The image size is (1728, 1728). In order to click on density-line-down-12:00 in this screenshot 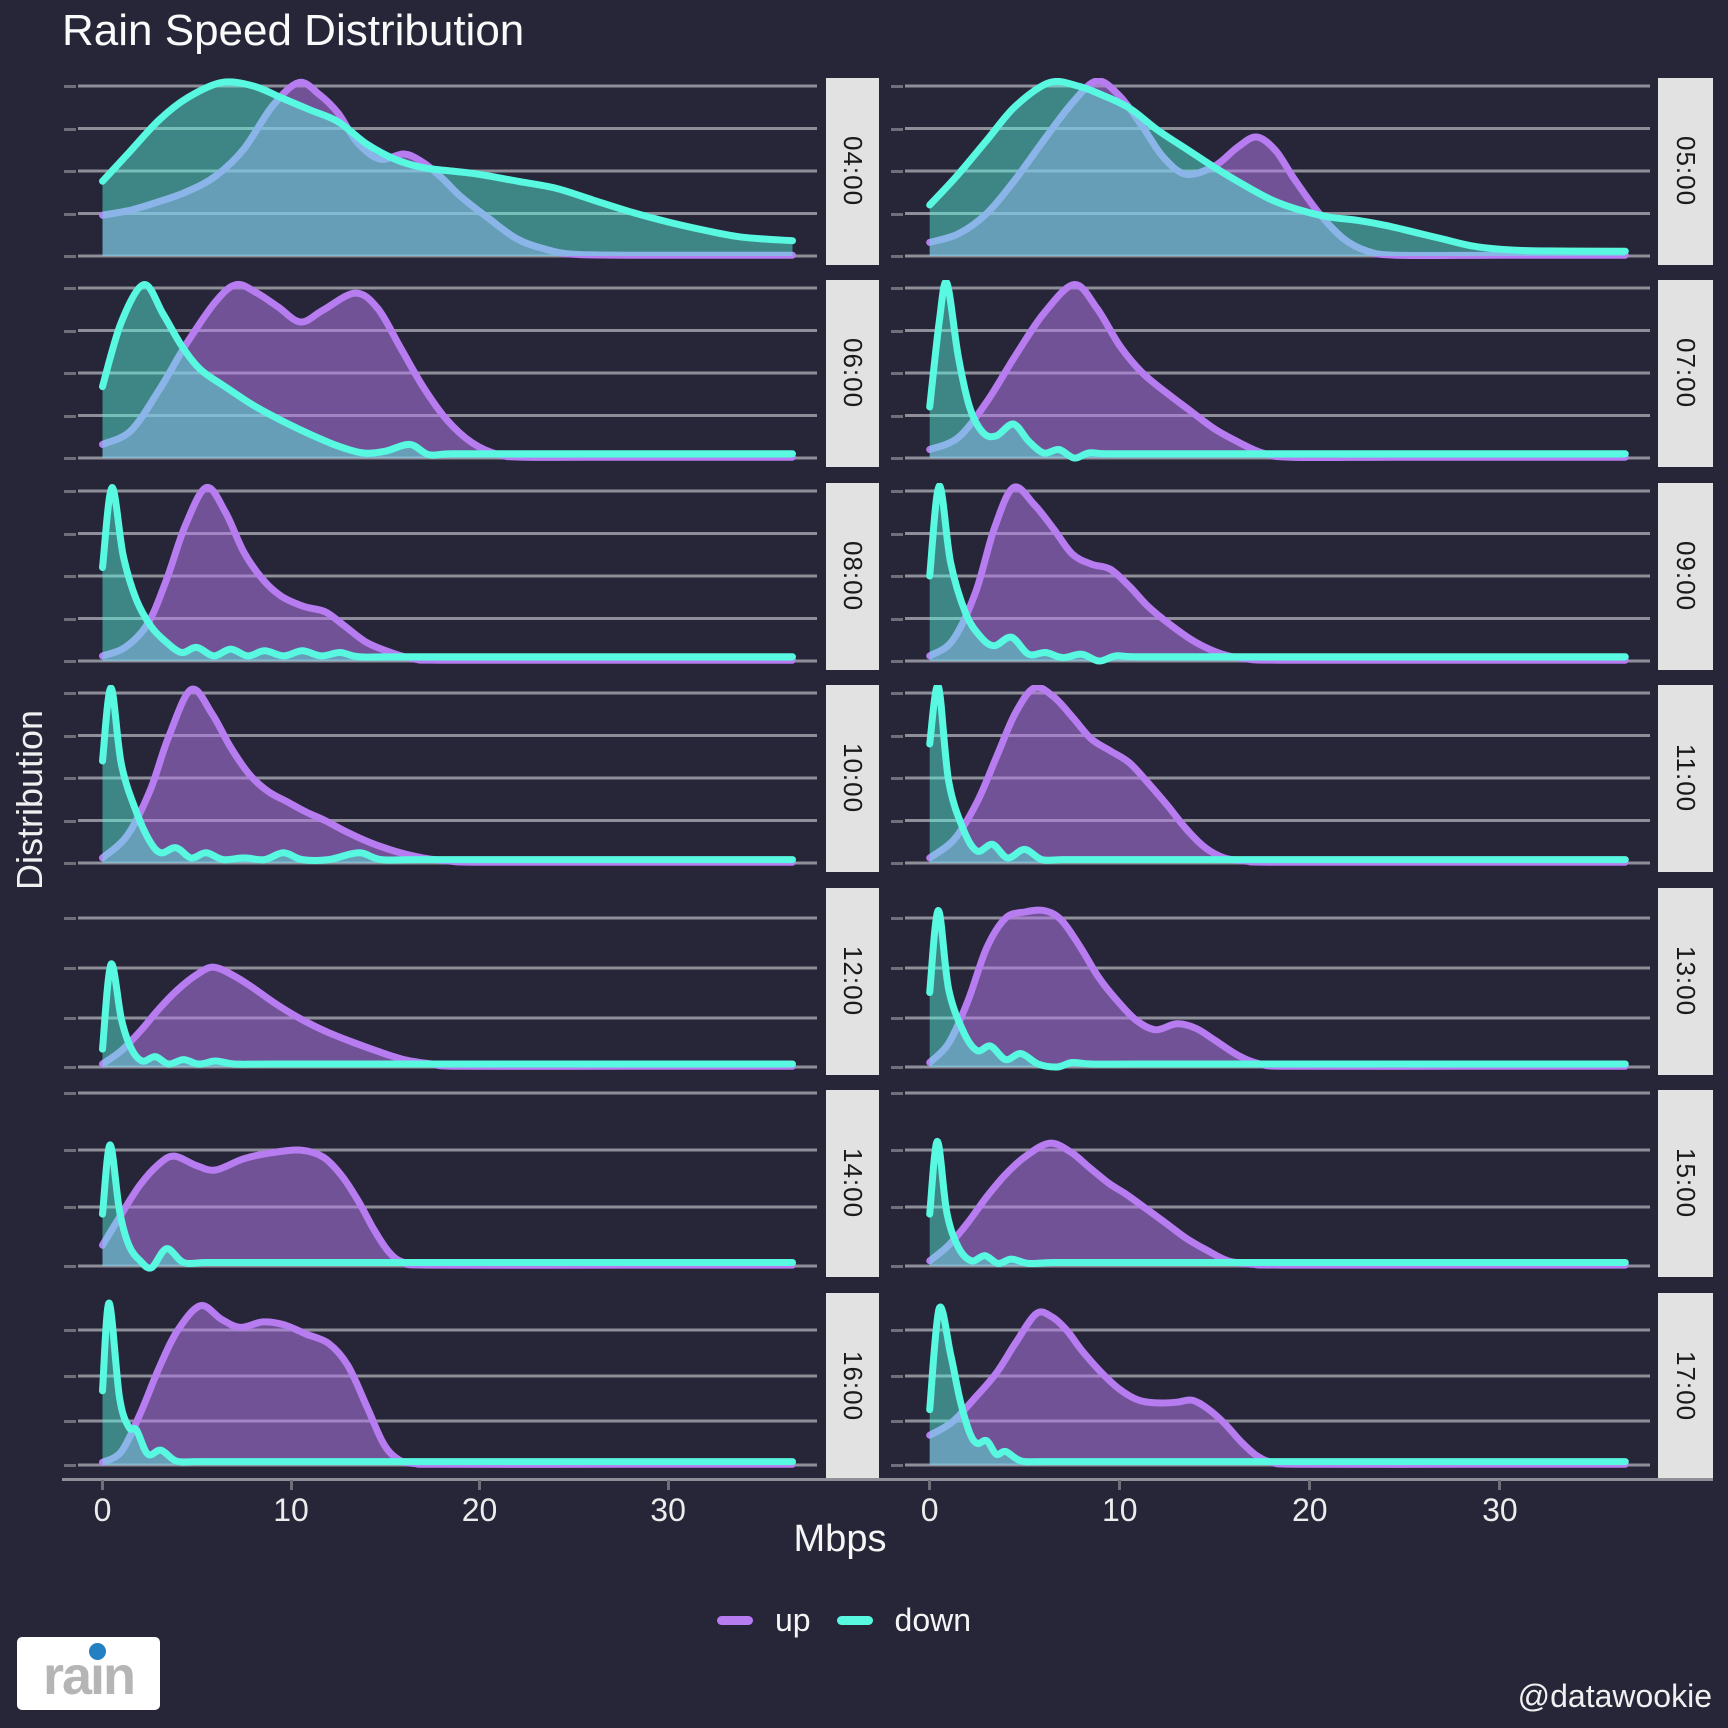, I will do `click(447, 1014)`.